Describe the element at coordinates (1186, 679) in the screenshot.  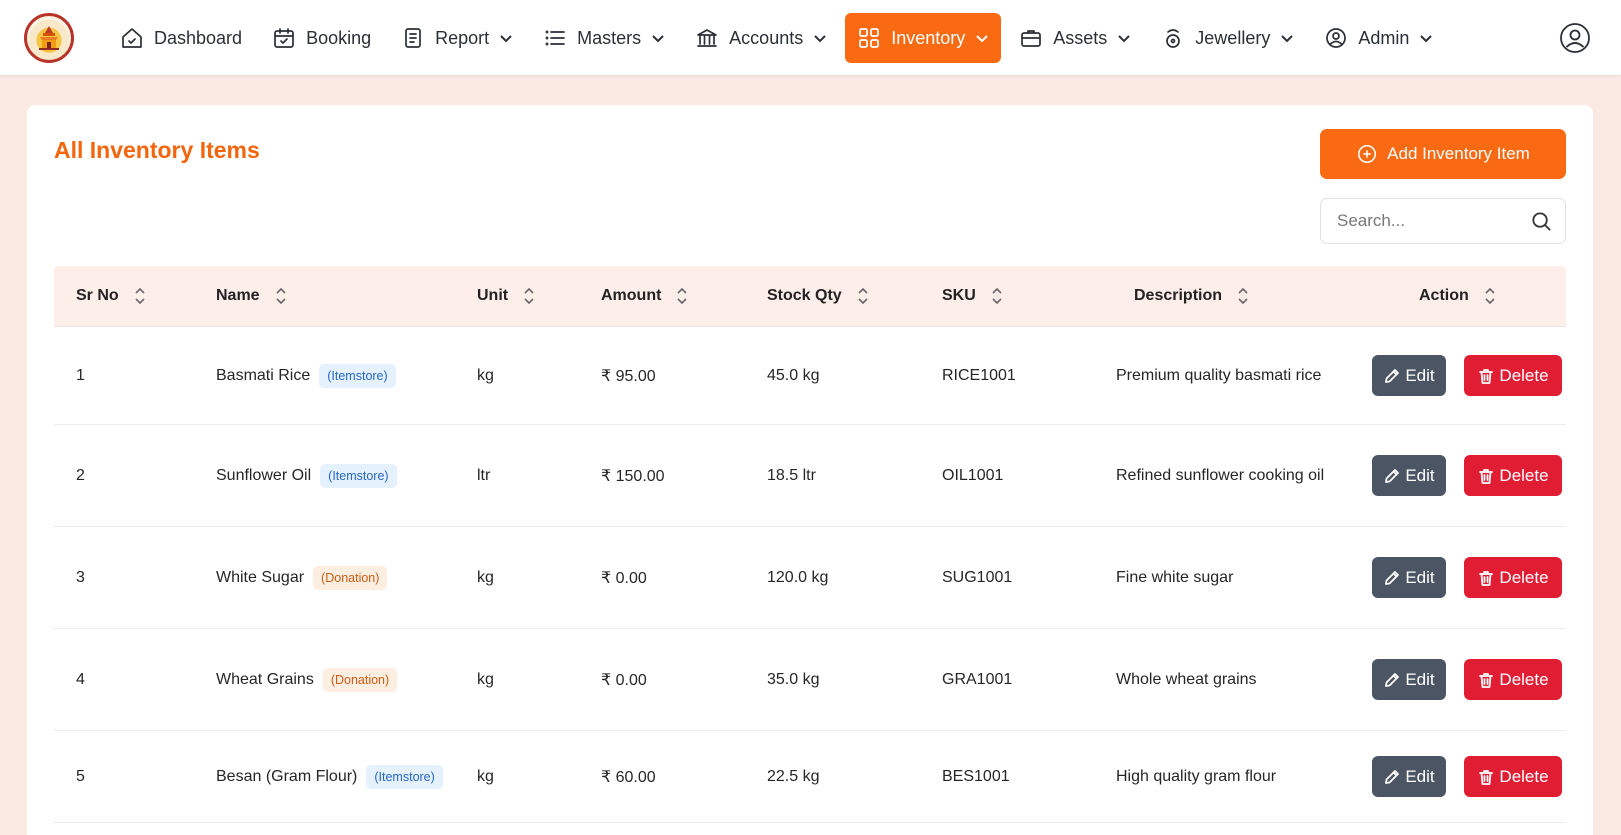
I see `cell-description: Whole wheat grains` at that location.